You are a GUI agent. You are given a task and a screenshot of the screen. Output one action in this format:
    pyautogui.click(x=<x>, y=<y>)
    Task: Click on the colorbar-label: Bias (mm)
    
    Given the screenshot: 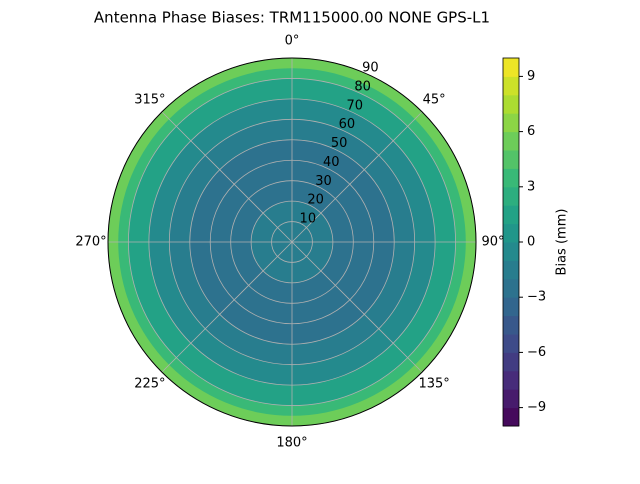 What is the action you would take?
    pyautogui.click(x=562, y=242)
    